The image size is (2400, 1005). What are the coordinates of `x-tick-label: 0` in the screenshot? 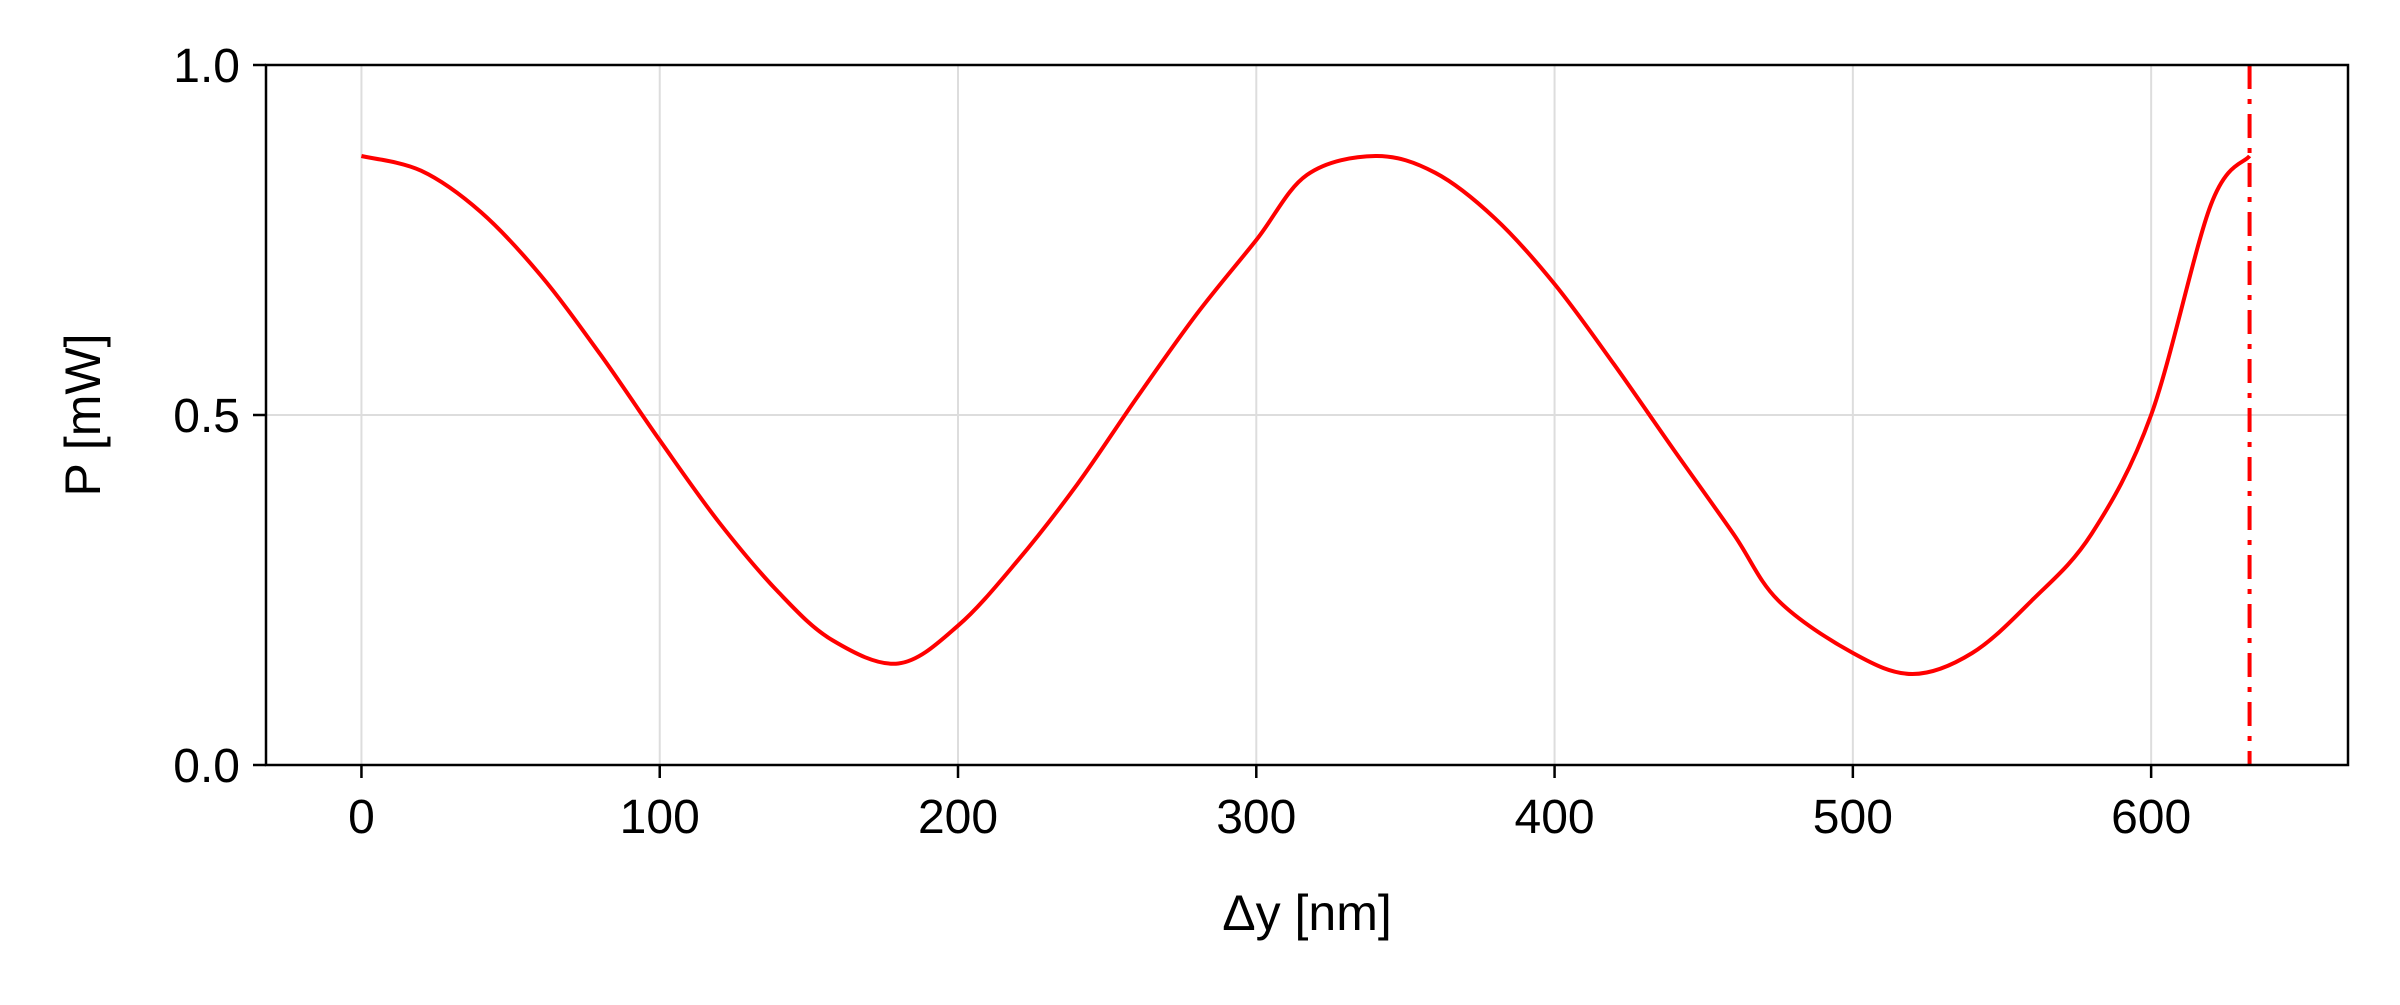 It's located at (361, 817).